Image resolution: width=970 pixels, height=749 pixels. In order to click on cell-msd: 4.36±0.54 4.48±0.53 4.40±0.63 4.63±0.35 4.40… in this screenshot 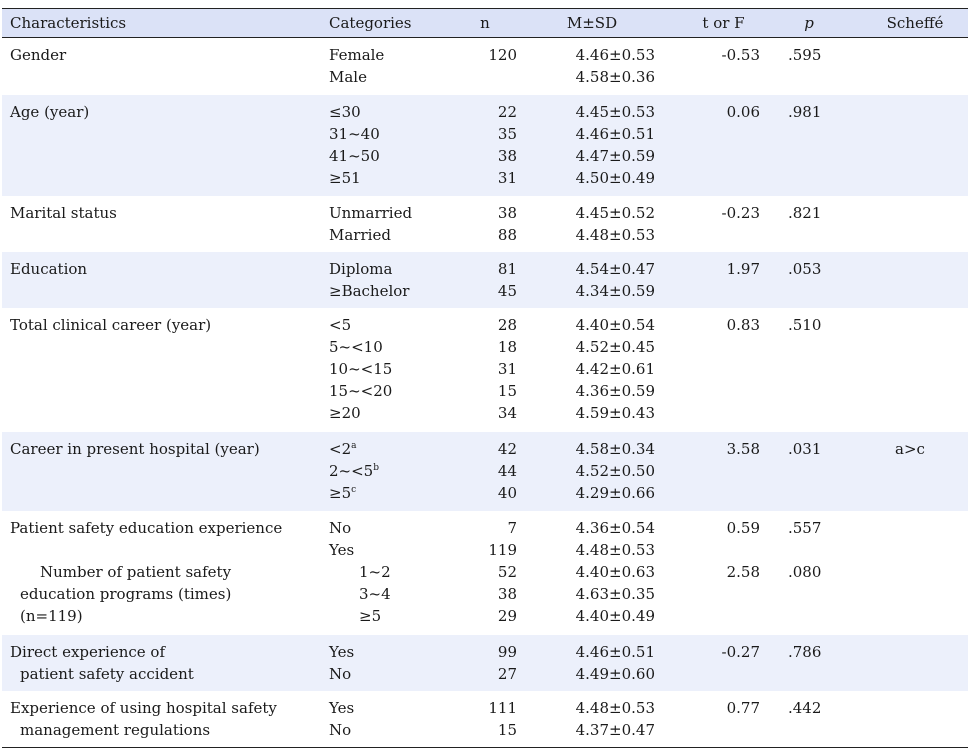, I will do `click(592, 576)`.